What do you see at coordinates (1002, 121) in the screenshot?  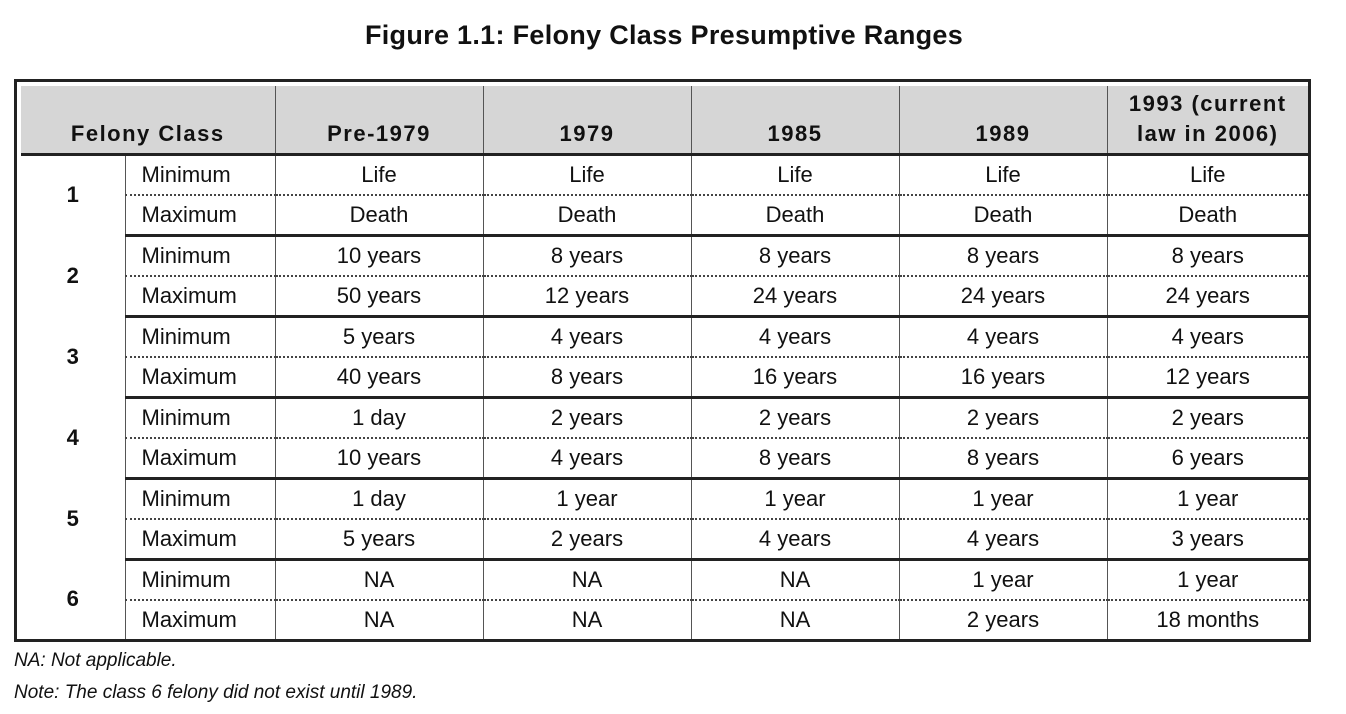 I see `header-1989: 1989` at bounding box center [1002, 121].